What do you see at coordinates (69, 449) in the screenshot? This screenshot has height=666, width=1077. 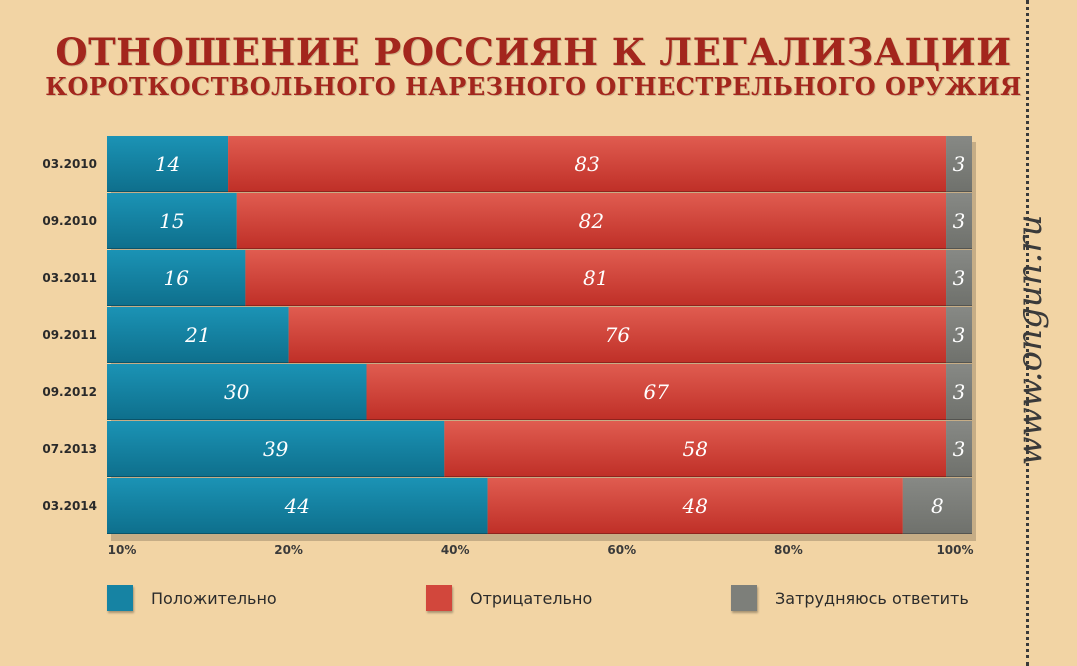 I see `row-label: 07.2013` at bounding box center [69, 449].